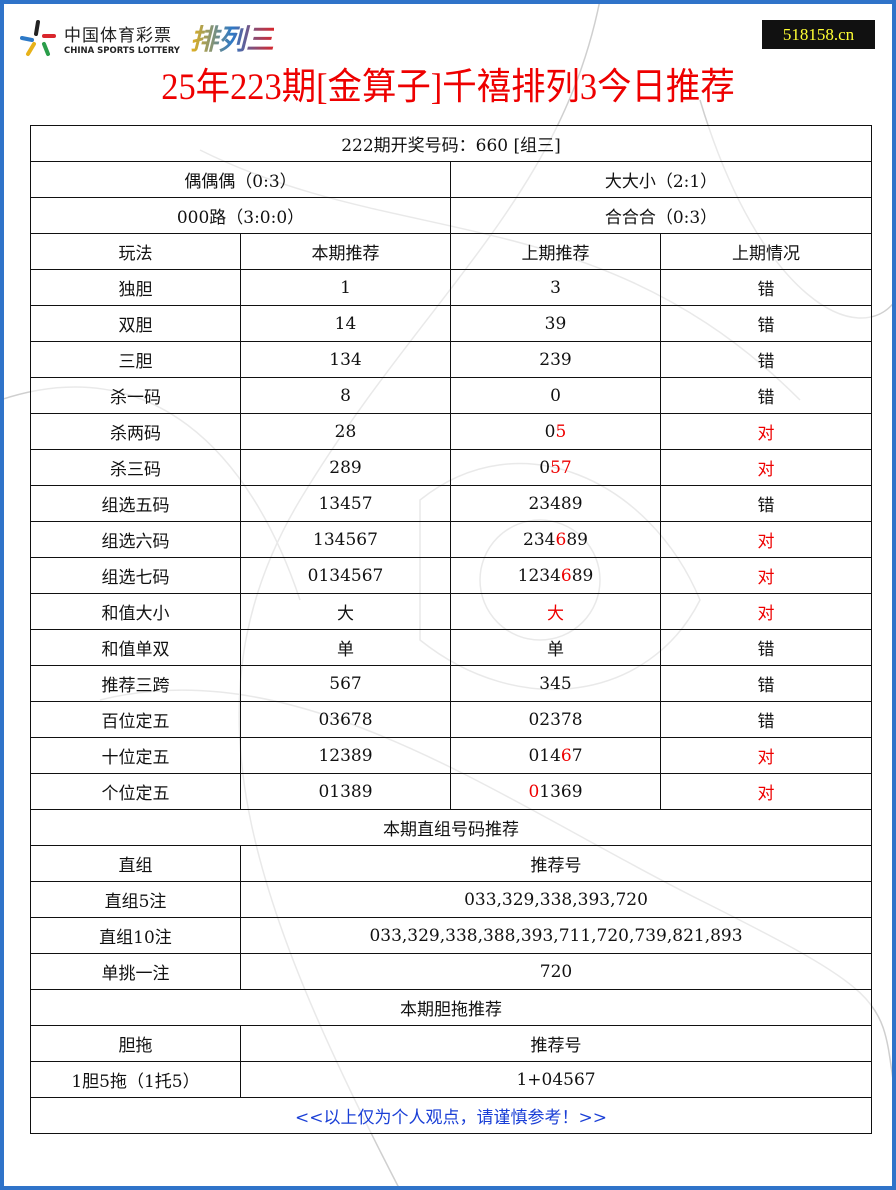  What do you see at coordinates (135, 719) in the screenshot?
I see `play-type: 百位定五` at bounding box center [135, 719].